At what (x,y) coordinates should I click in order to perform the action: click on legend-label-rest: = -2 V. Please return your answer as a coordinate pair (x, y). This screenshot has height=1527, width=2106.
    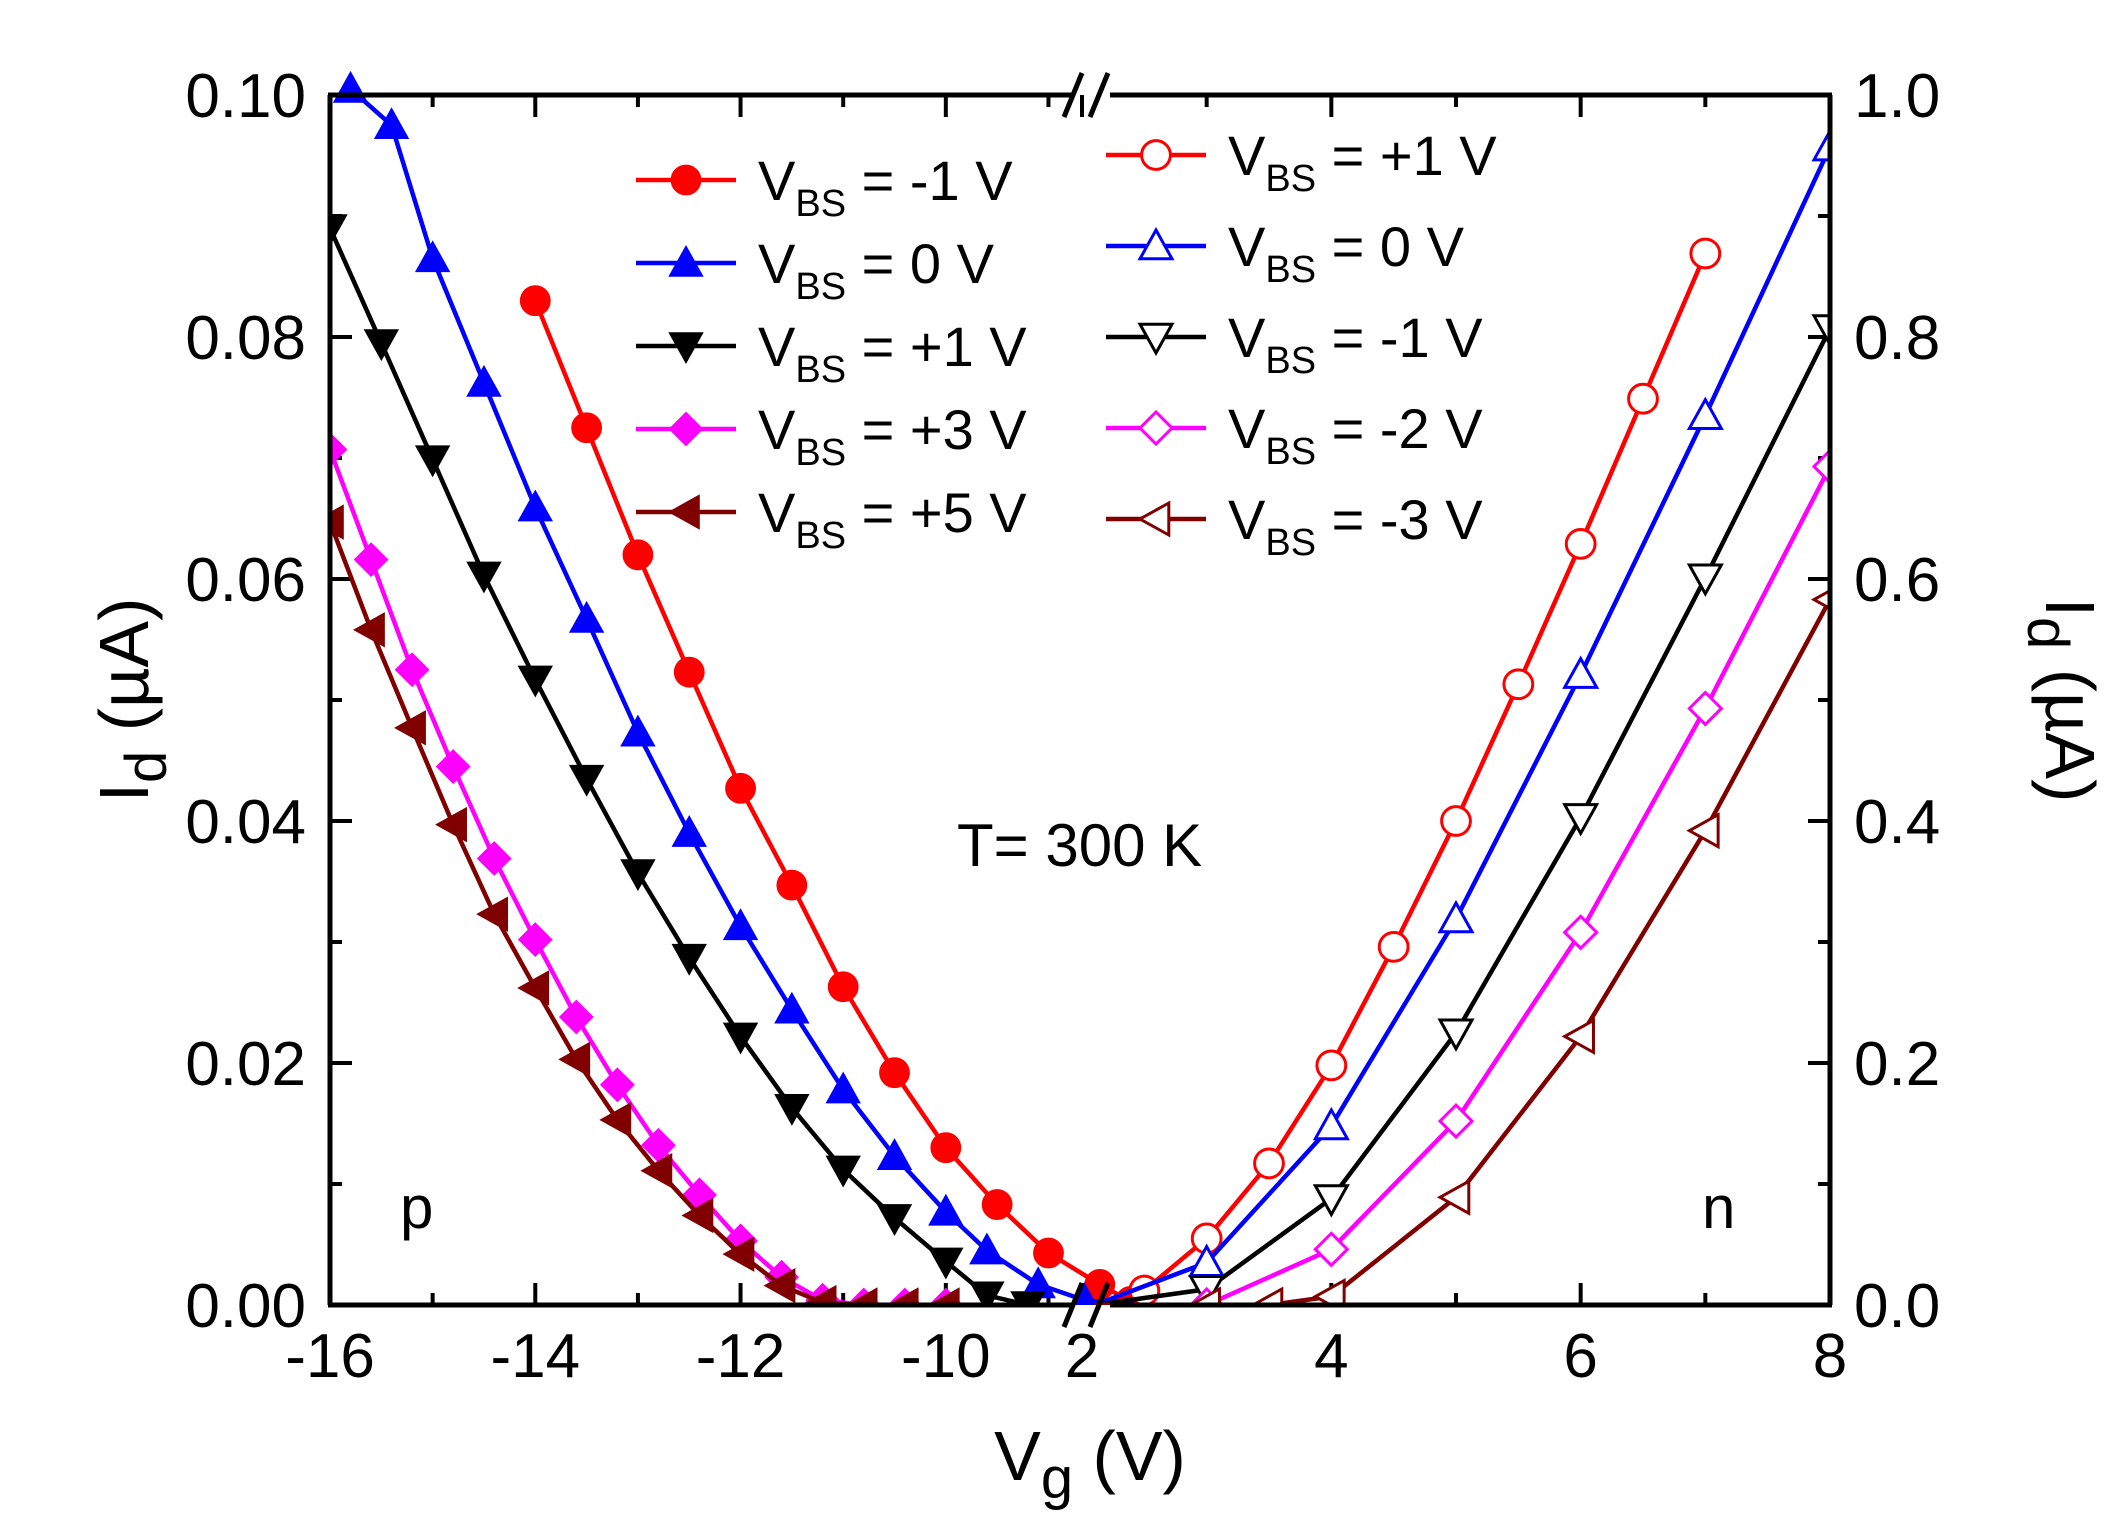
    Looking at the image, I should click on (1399, 428).